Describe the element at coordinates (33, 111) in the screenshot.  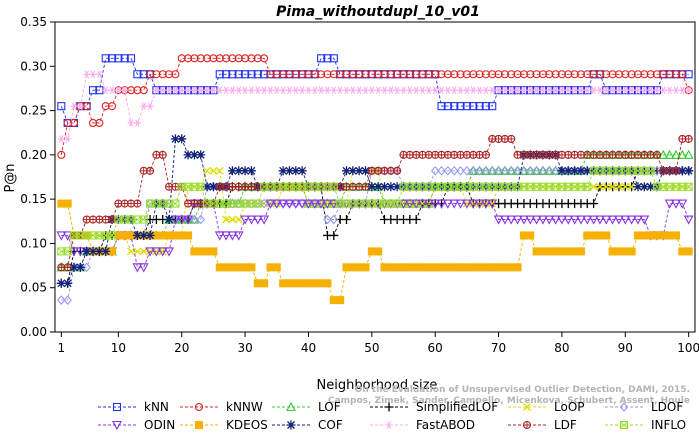
I see `y-tick-label: 0.25` at that location.